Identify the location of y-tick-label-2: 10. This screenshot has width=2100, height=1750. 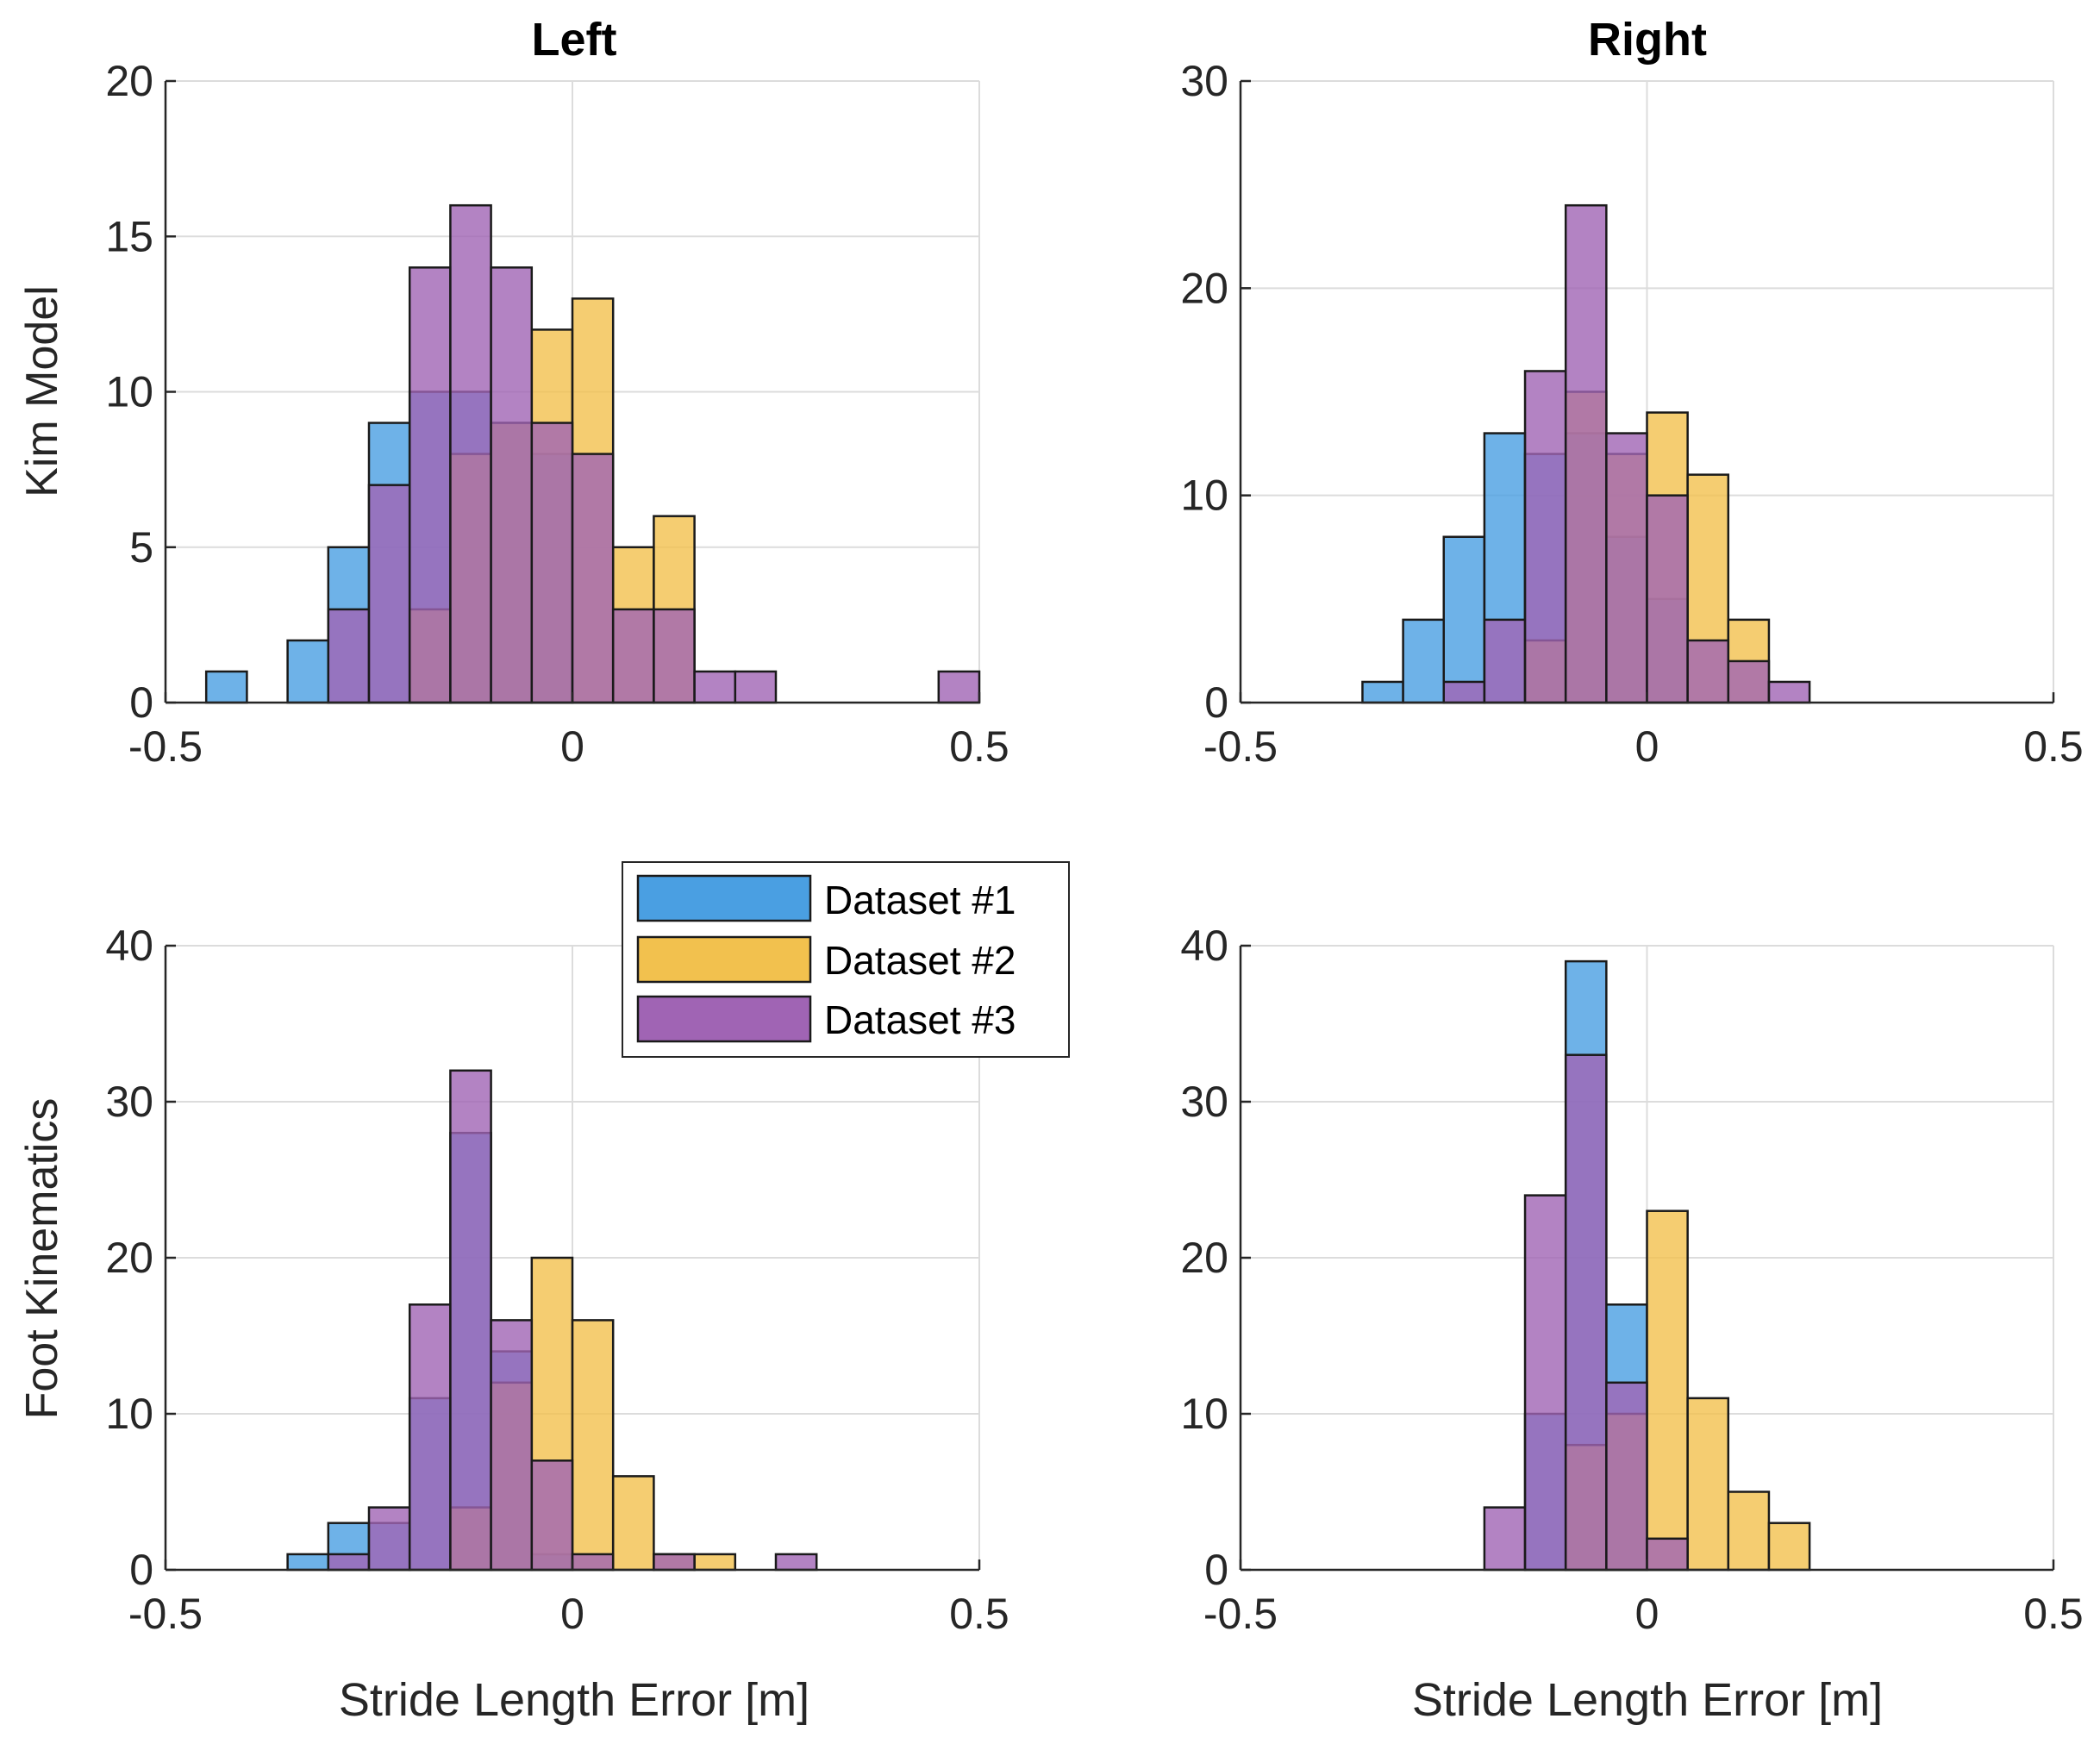
(129, 392).